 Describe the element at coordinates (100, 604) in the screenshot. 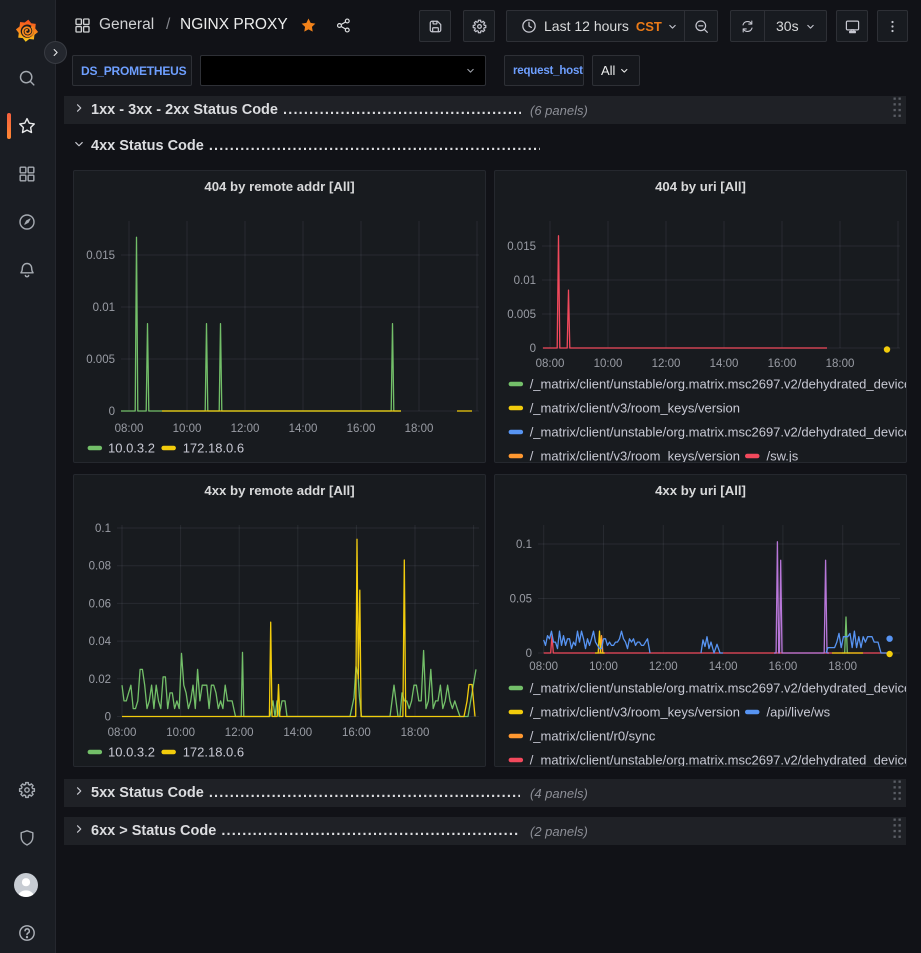

I see `svg-text: 0.06` at that location.